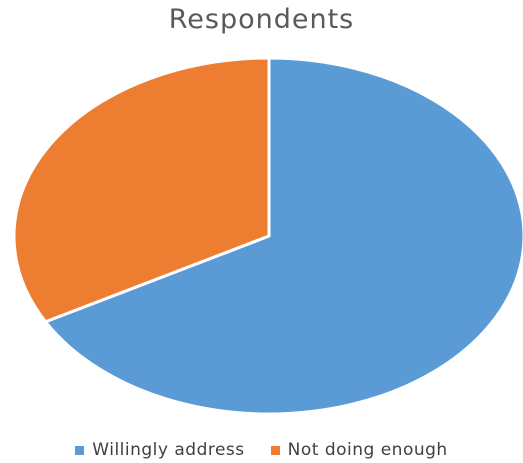  I want to click on legend-item-not-doing-enough: Not doing enough, so click(359, 450).